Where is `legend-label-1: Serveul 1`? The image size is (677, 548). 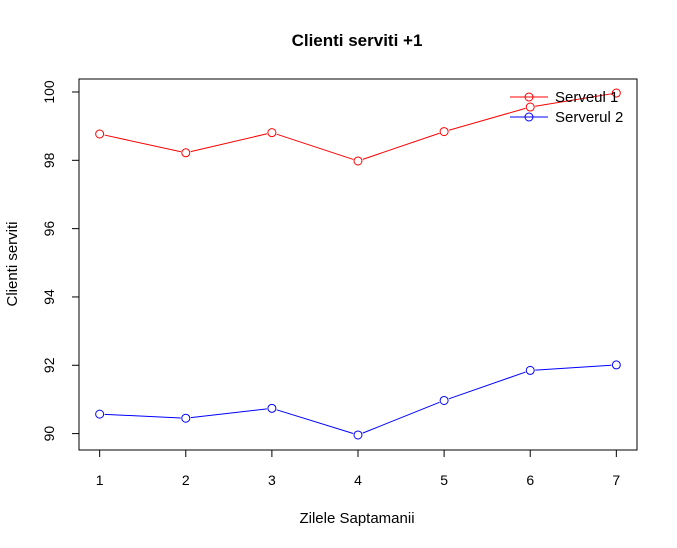
legend-label-1: Serveul 1 is located at coordinates (586, 97).